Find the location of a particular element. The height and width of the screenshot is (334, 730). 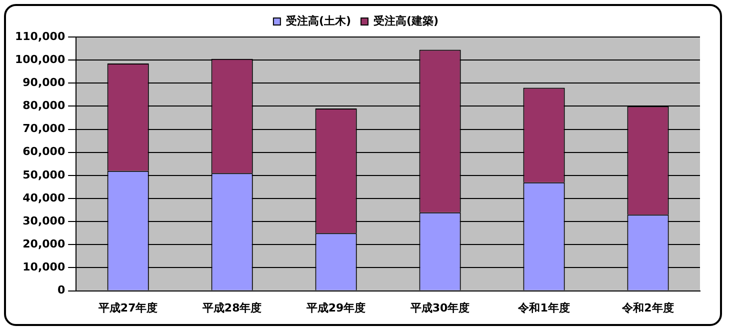

y-tick-label: 110,000 is located at coordinates (40, 36).